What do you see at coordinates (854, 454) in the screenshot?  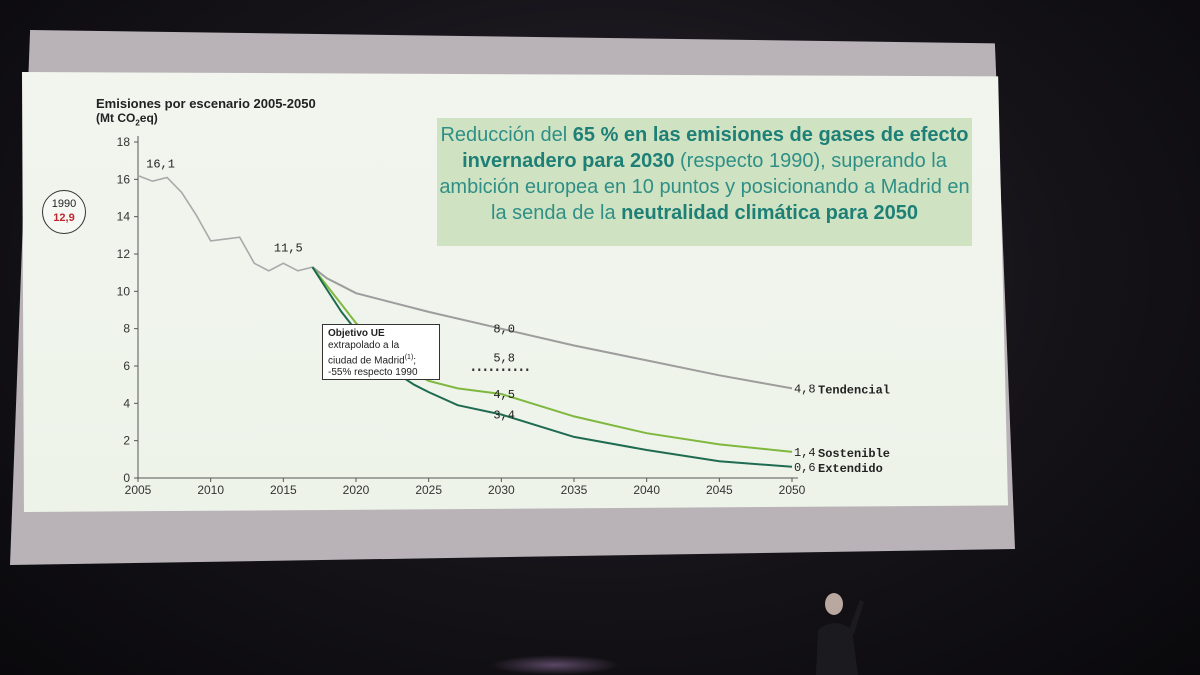 I see `series-name-sostenible: Sostenible` at bounding box center [854, 454].